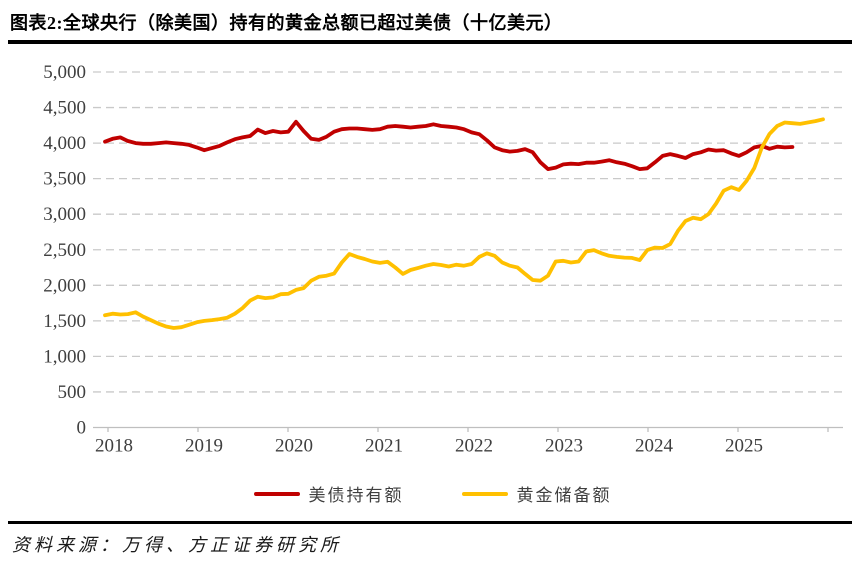 The height and width of the screenshot is (562, 865). Describe the element at coordinates (356, 495) in the screenshot. I see `legend-label-treasury: 美债持有额` at that location.